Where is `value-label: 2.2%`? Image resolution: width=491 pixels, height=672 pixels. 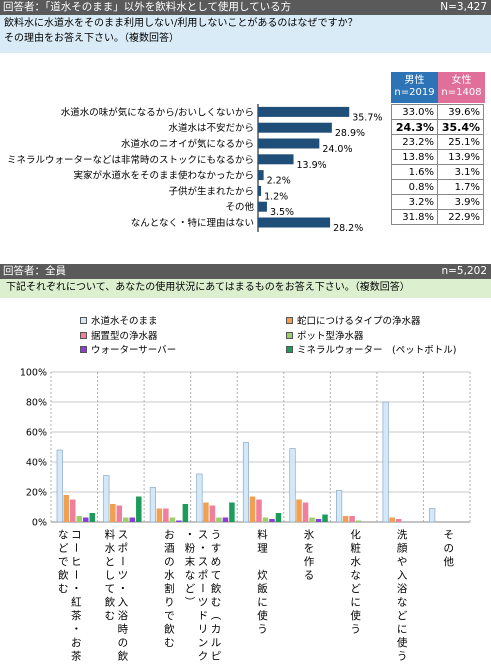 value-label: 2.2% is located at coordinates (279, 181).